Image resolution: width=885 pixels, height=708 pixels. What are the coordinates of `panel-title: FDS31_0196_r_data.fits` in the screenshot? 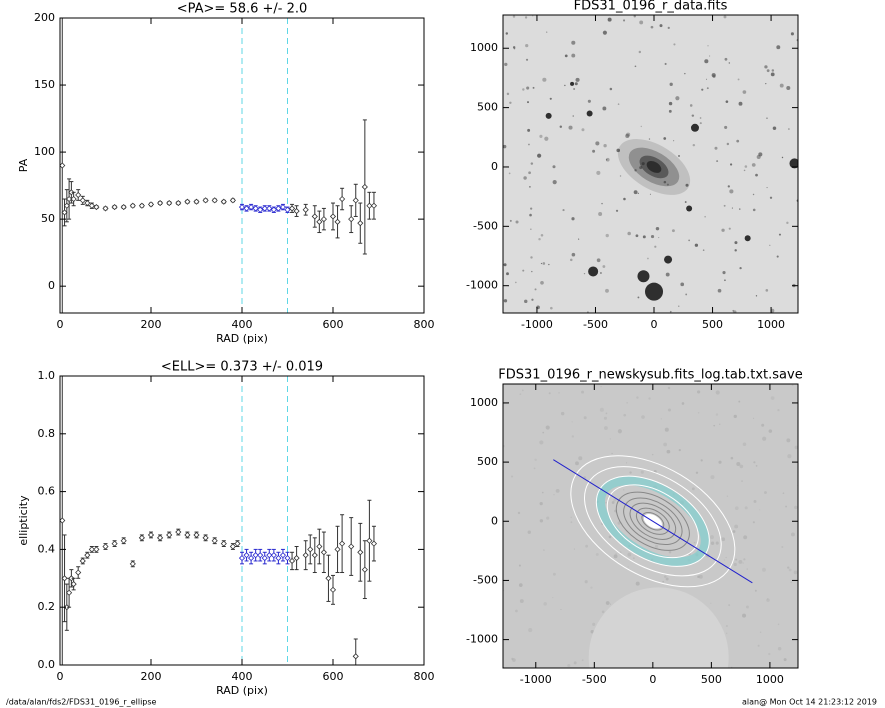 It's located at (651, 7).